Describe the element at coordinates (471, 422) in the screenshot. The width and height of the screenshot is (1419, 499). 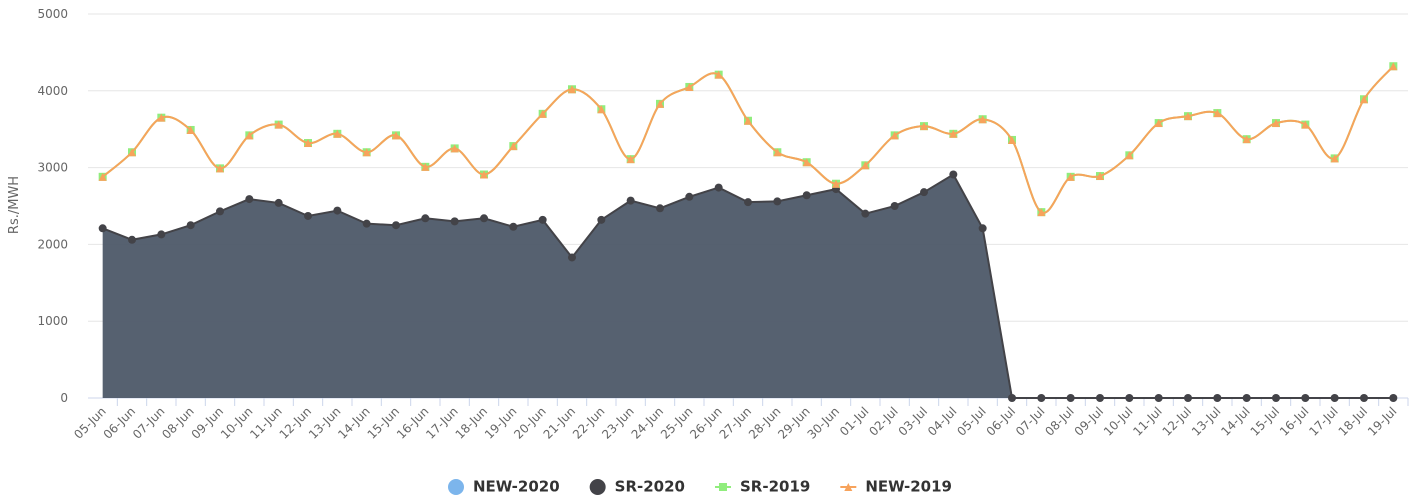
I see `x-tick-label: 18-Jun` at that location.